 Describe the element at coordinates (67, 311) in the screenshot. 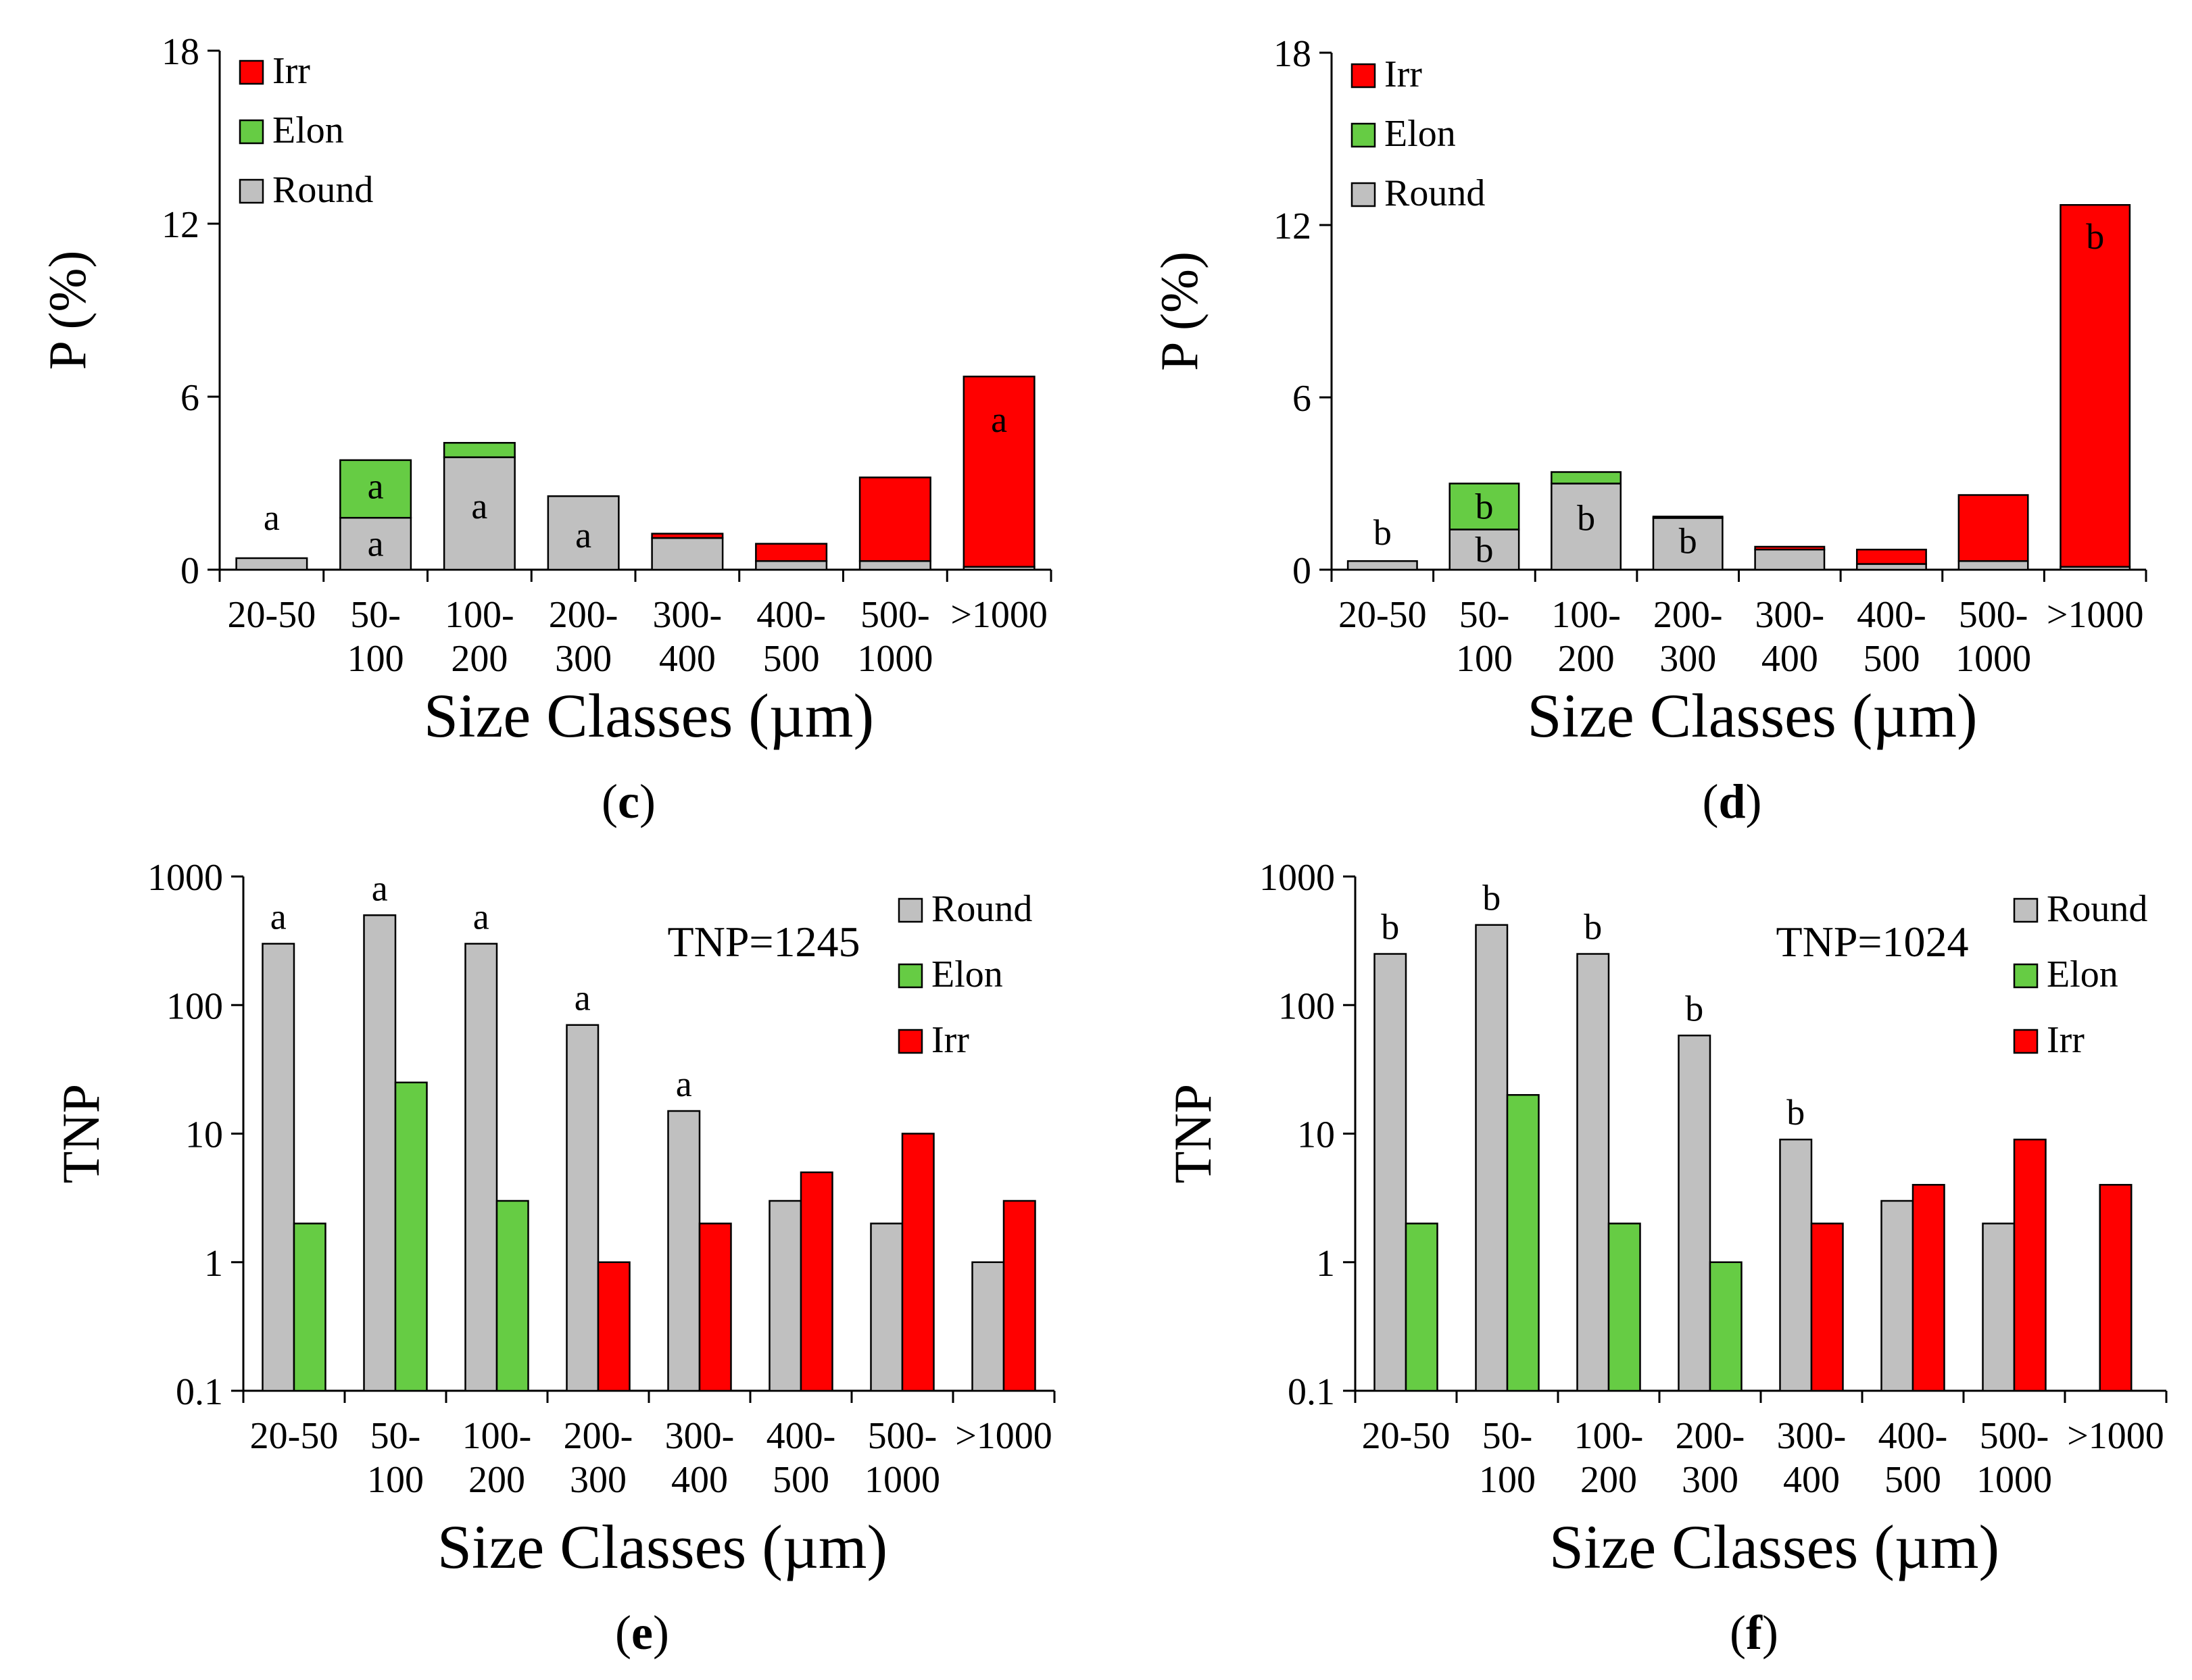

I see `y-axis-title: P (%)` at that location.